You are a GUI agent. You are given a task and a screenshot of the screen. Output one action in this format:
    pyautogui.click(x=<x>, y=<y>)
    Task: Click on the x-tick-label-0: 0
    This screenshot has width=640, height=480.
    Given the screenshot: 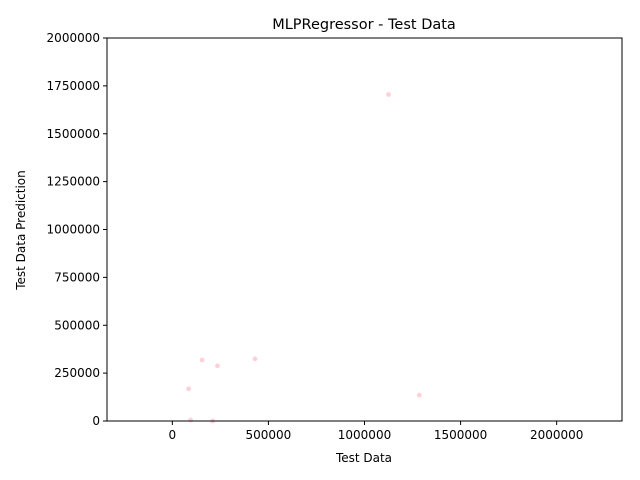 What is the action you would take?
    pyautogui.click(x=173, y=435)
    